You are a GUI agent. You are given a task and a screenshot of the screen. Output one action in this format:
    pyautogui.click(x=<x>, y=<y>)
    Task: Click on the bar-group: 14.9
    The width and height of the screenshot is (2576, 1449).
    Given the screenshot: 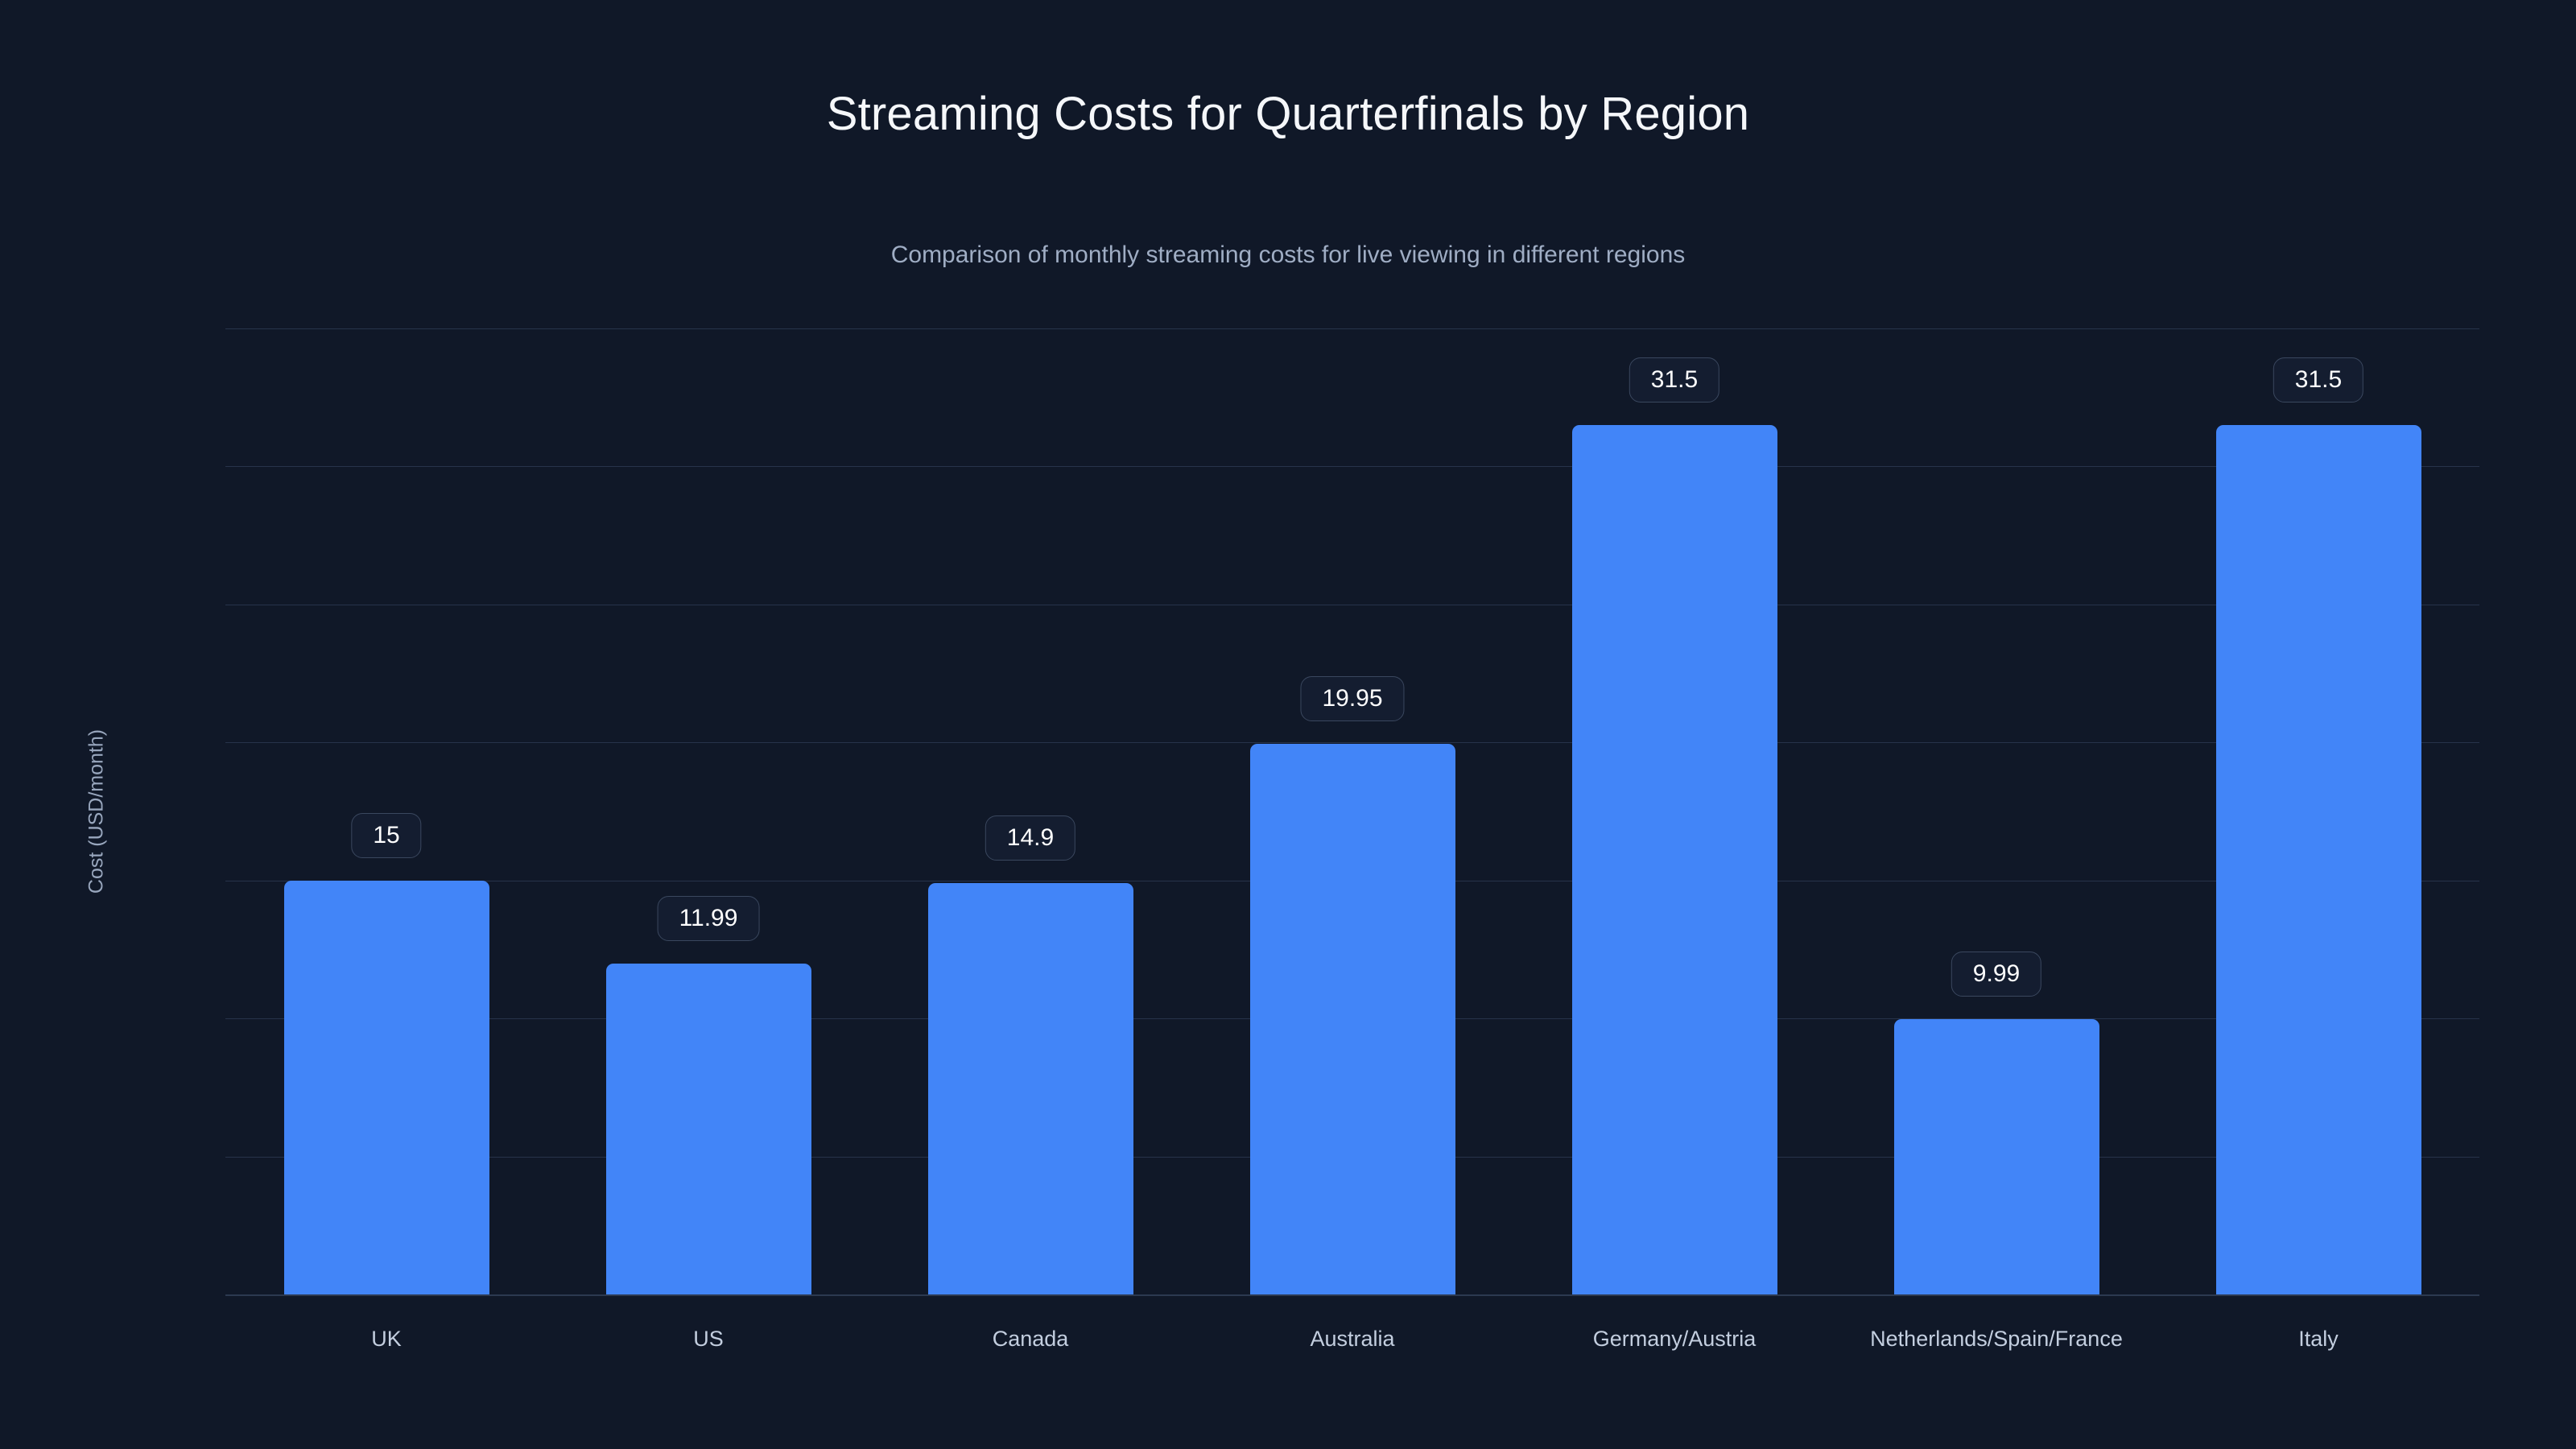 What is the action you would take?
    pyautogui.click(x=1030, y=811)
    